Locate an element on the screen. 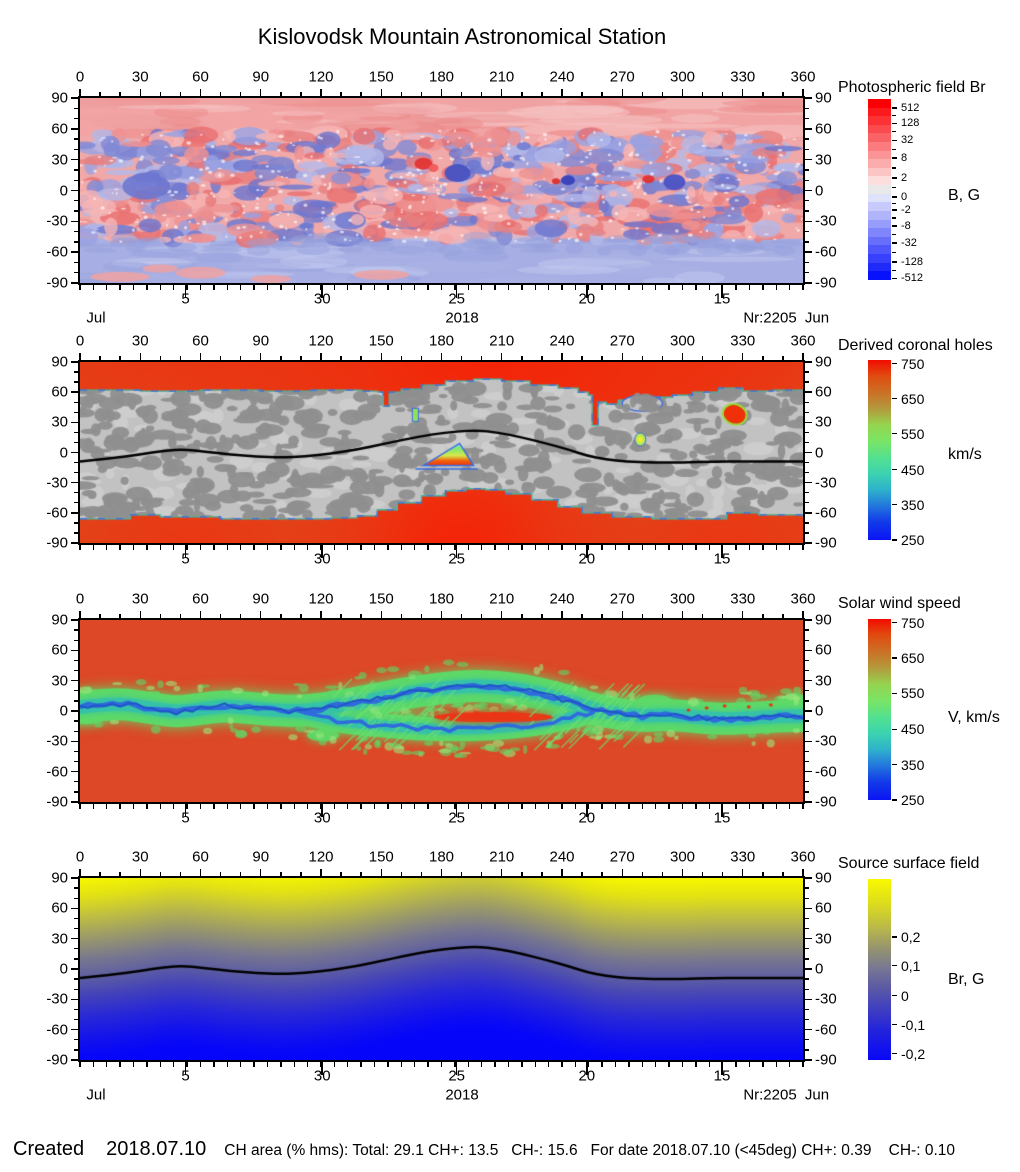  colorbar-tick-label: 32 is located at coordinates (907, 140).